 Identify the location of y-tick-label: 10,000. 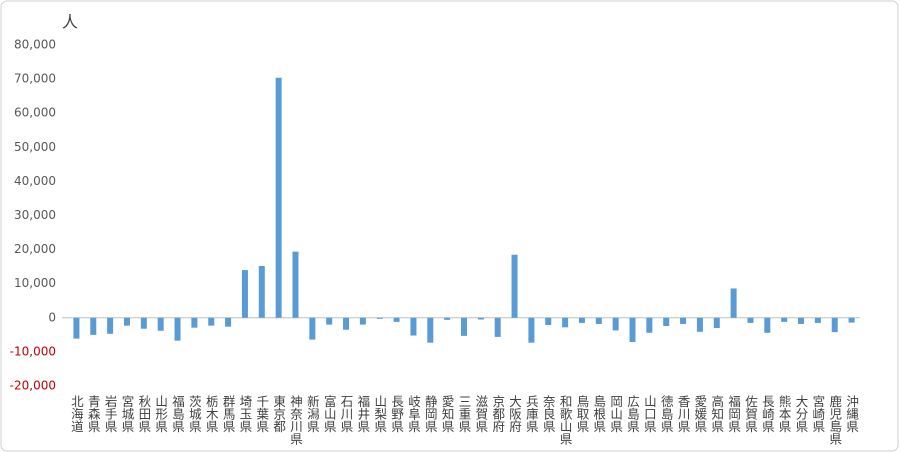
(35, 283).